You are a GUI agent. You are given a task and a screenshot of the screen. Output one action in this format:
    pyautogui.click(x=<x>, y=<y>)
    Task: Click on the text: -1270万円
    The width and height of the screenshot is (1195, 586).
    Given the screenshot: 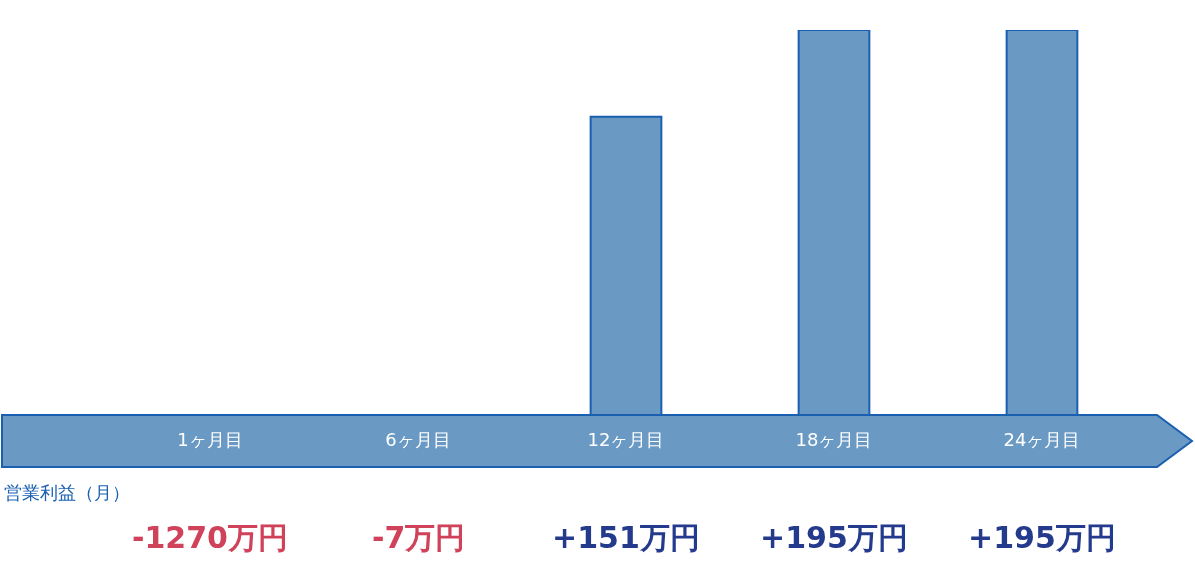 What is the action you would take?
    pyautogui.click(x=210, y=537)
    